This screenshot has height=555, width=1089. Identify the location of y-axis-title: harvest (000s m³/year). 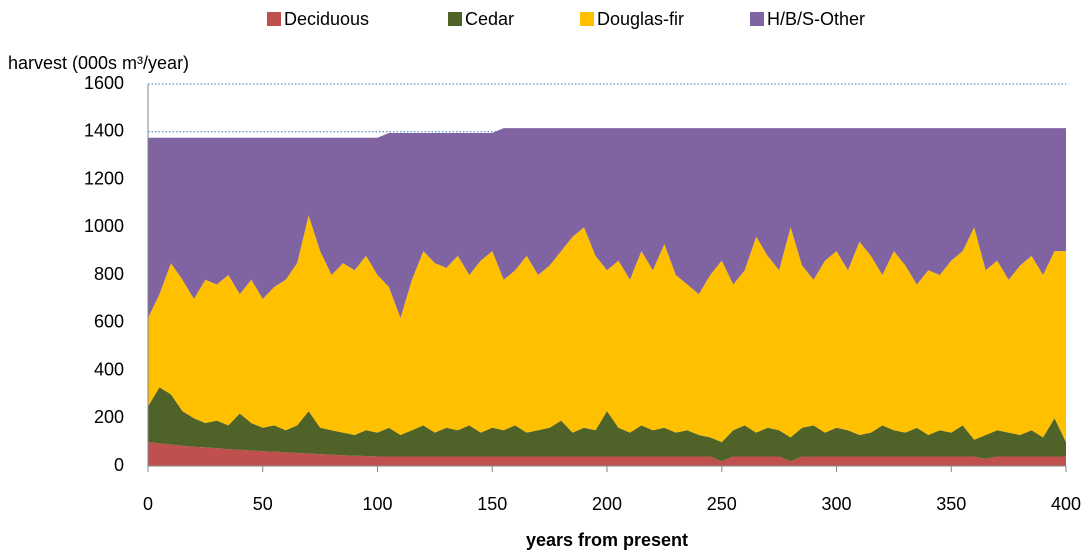
(98, 63).